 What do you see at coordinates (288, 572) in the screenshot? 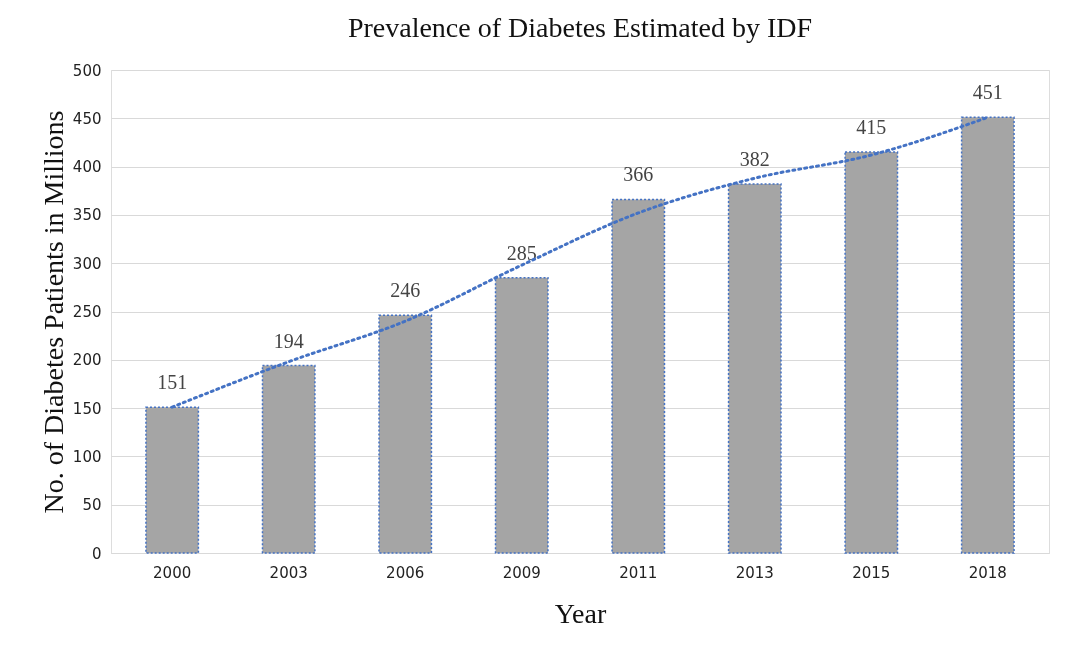
I see `x-tick-label: 2003` at bounding box center [288, 572].